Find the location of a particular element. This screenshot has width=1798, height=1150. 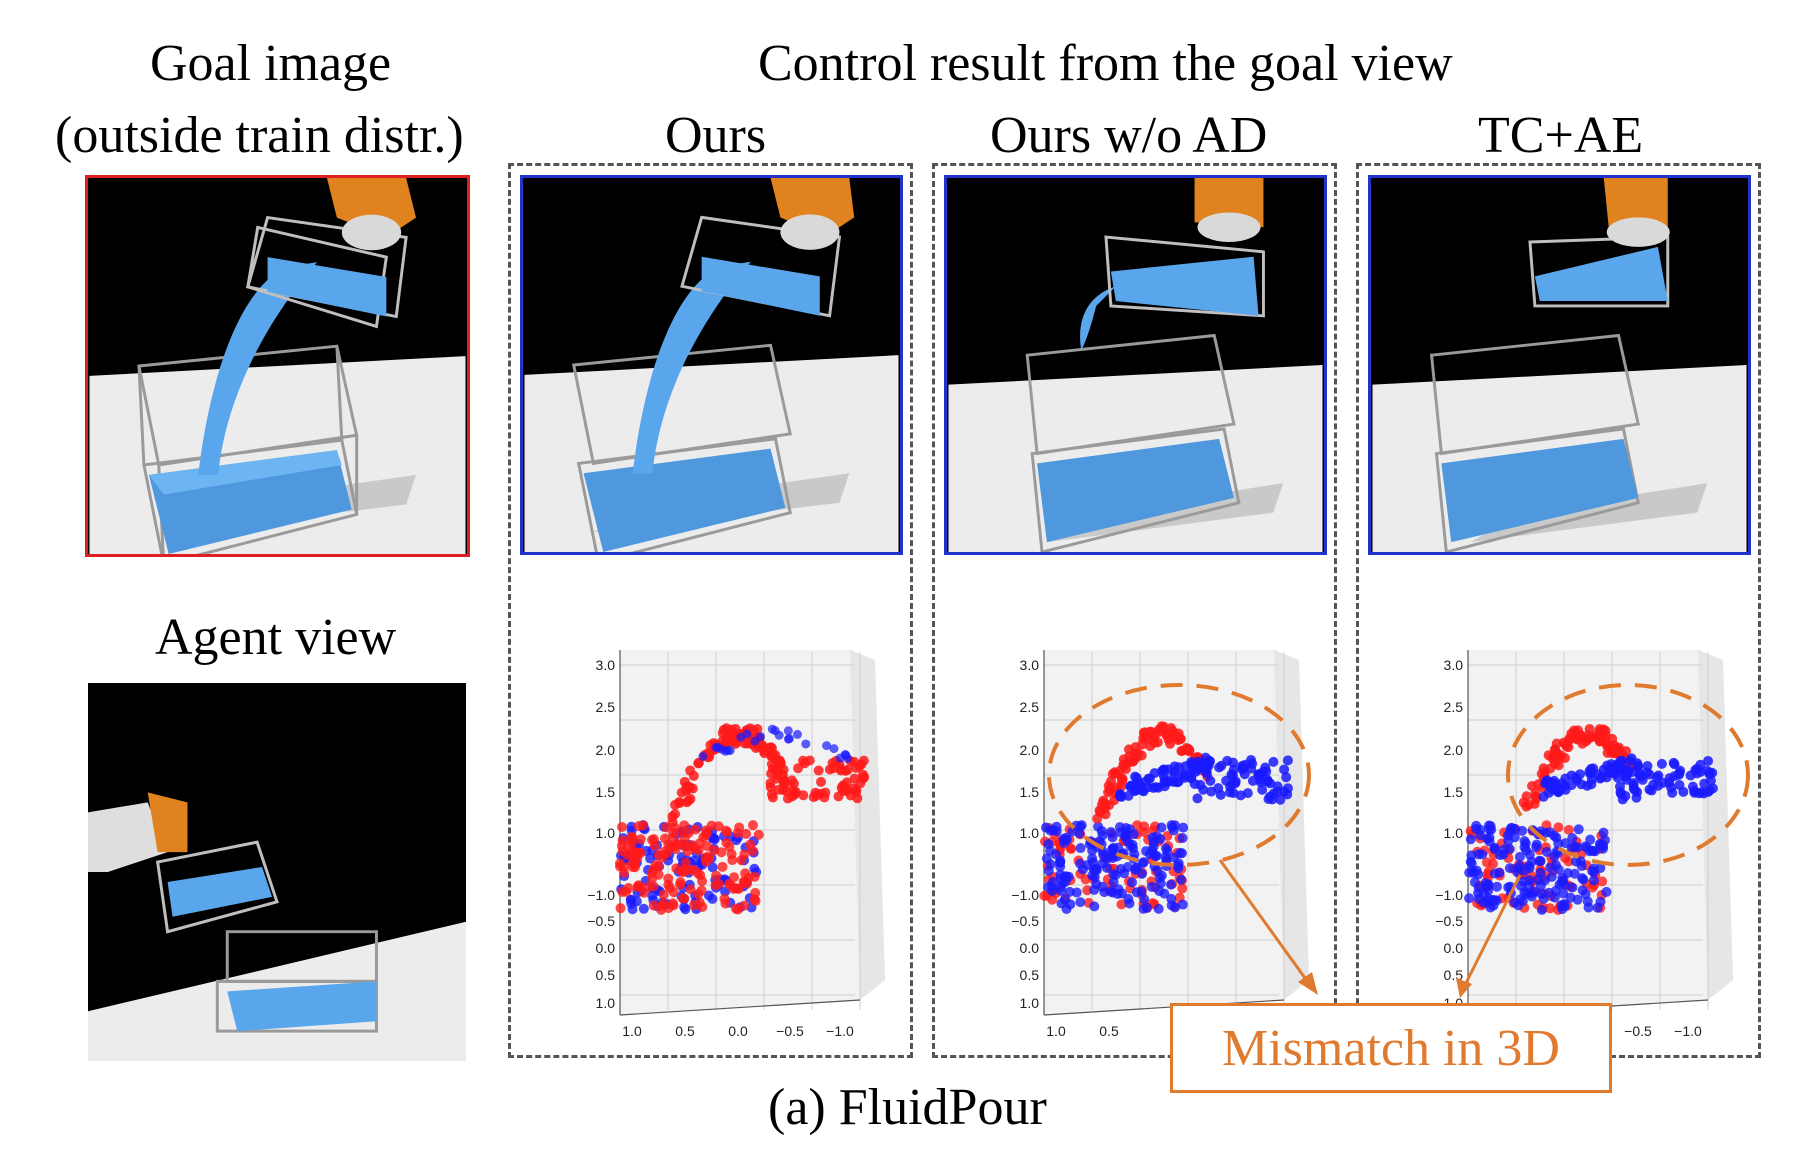

tc-ae-result-panel is located at coordinates (1559, 365).